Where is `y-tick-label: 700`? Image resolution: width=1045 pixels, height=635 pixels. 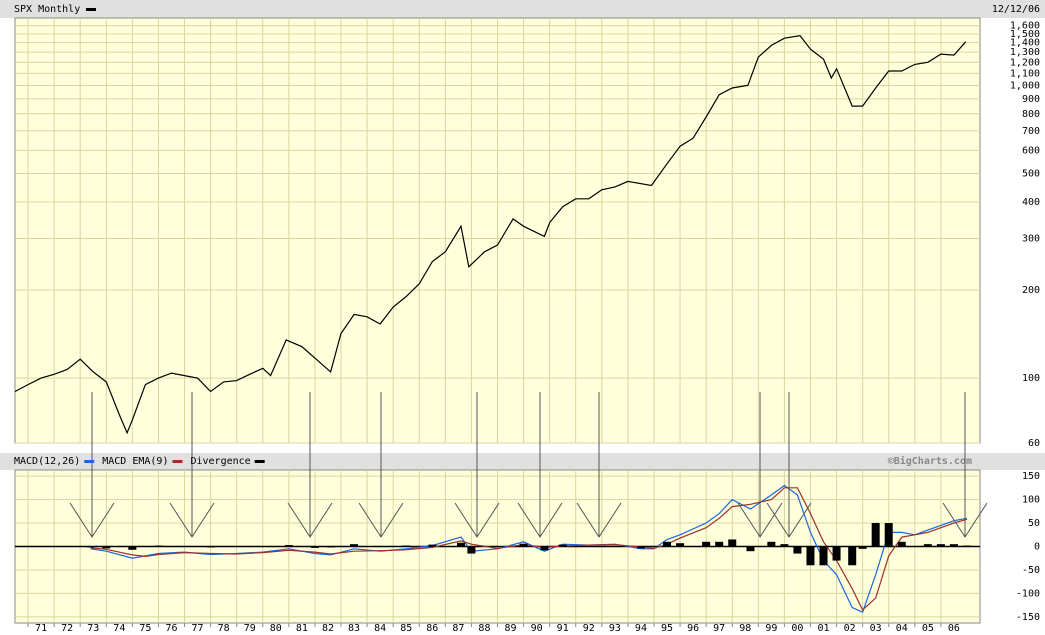 y-tick-label: 700 is located at coordinates (1031, 131).